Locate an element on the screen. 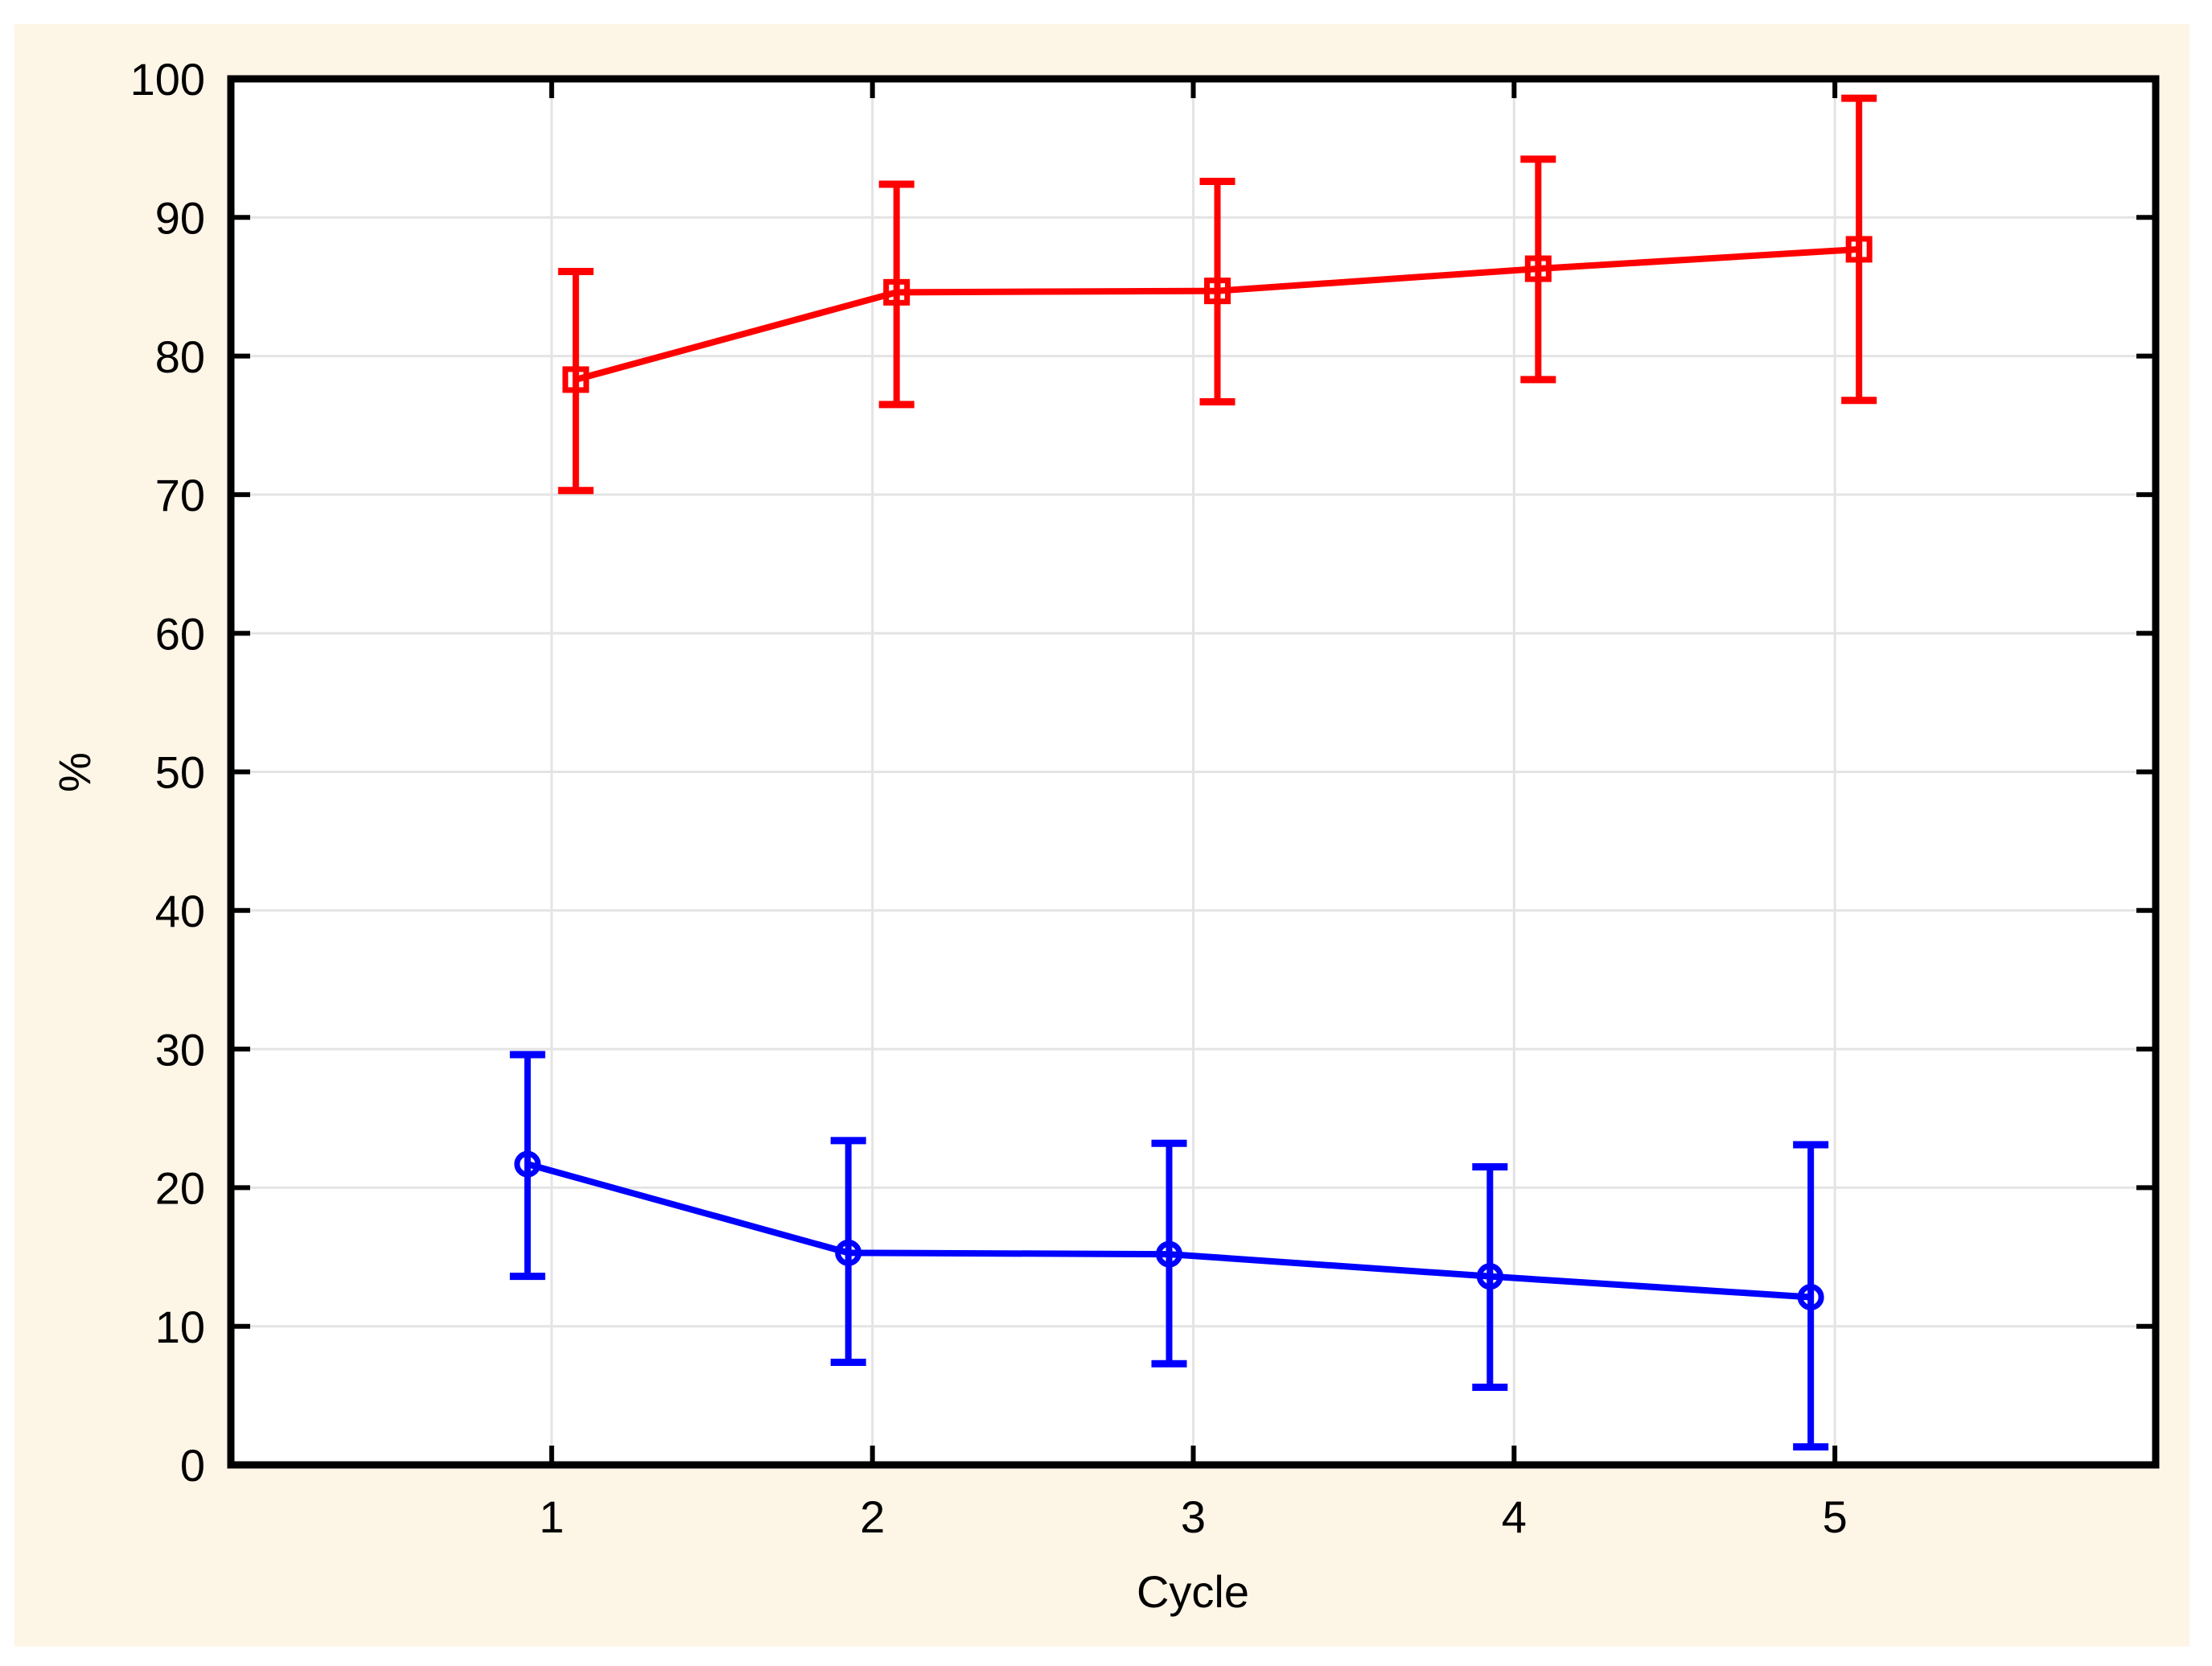 This screenshot has width=2212, height=1666. y-tick-label: 10 is located at coordinates (180, 1327).